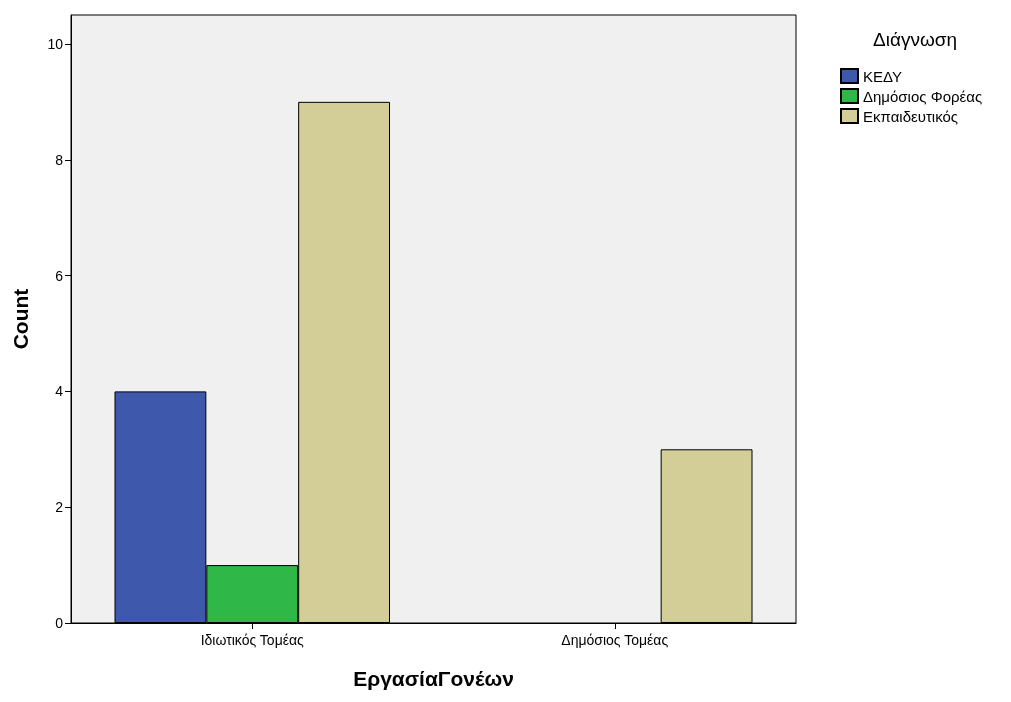 Image resolution: width=1011 pixels, height=702 pixels. What do you see at coordinates (915, 39) in the screenshot?
I see `legend-title: Διάγνωση` at bounding box center [915, 39].